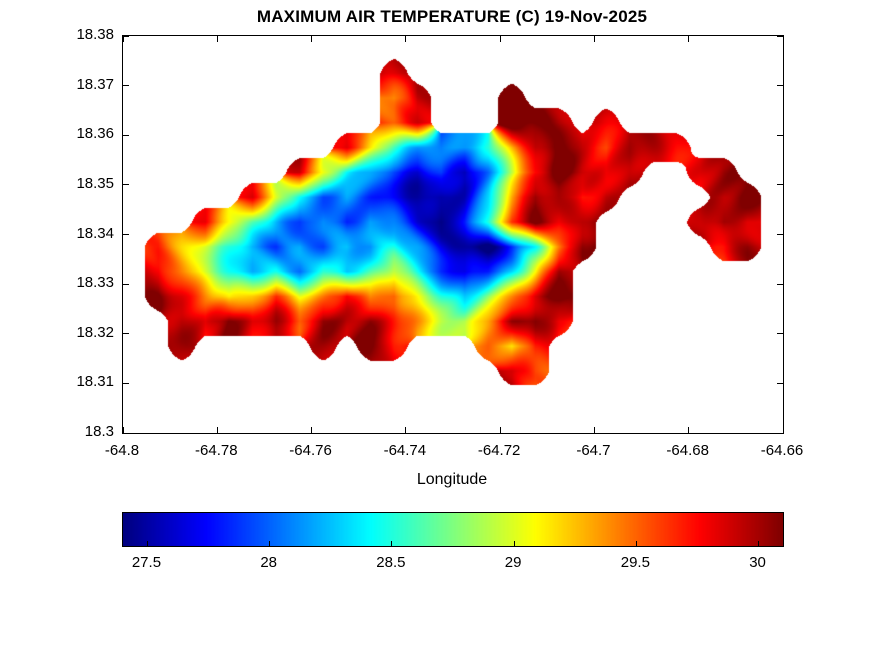  I want to click on y-tick-label: 18.36, so click(95, 134).